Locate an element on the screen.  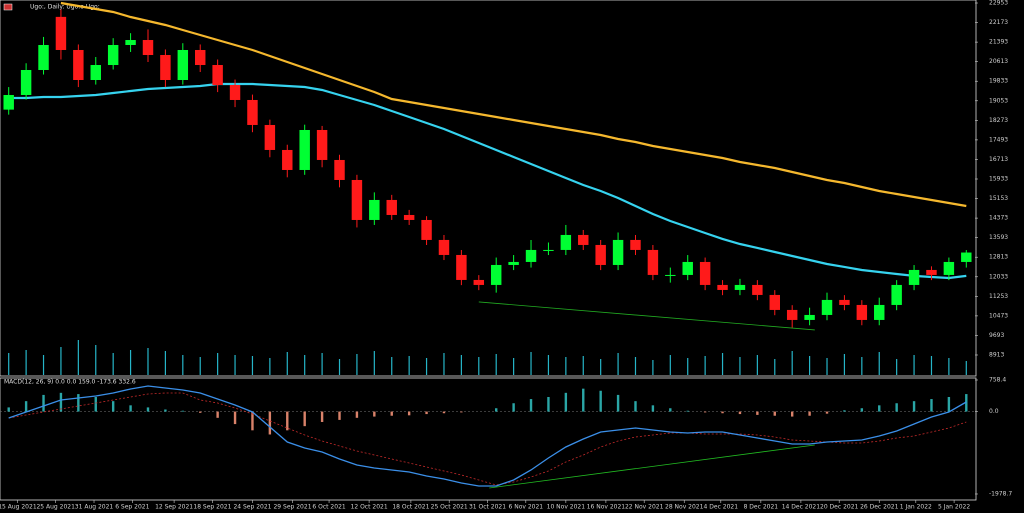
x-tick-label: 25 Aug 2021 is located at coordinates (55, 507).